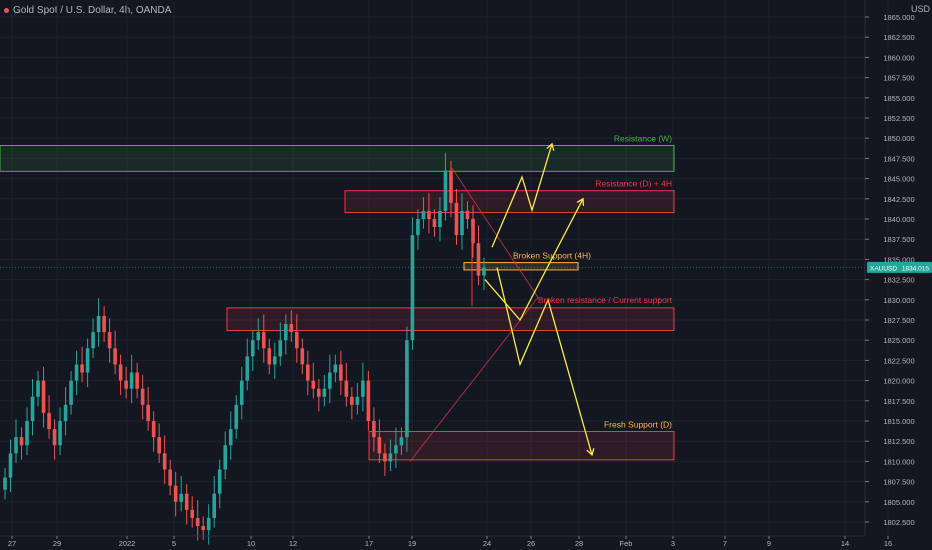 This screenshot has height=550, width=932. I want to click on y-tick-label: 1825.000, so click(898, 340).